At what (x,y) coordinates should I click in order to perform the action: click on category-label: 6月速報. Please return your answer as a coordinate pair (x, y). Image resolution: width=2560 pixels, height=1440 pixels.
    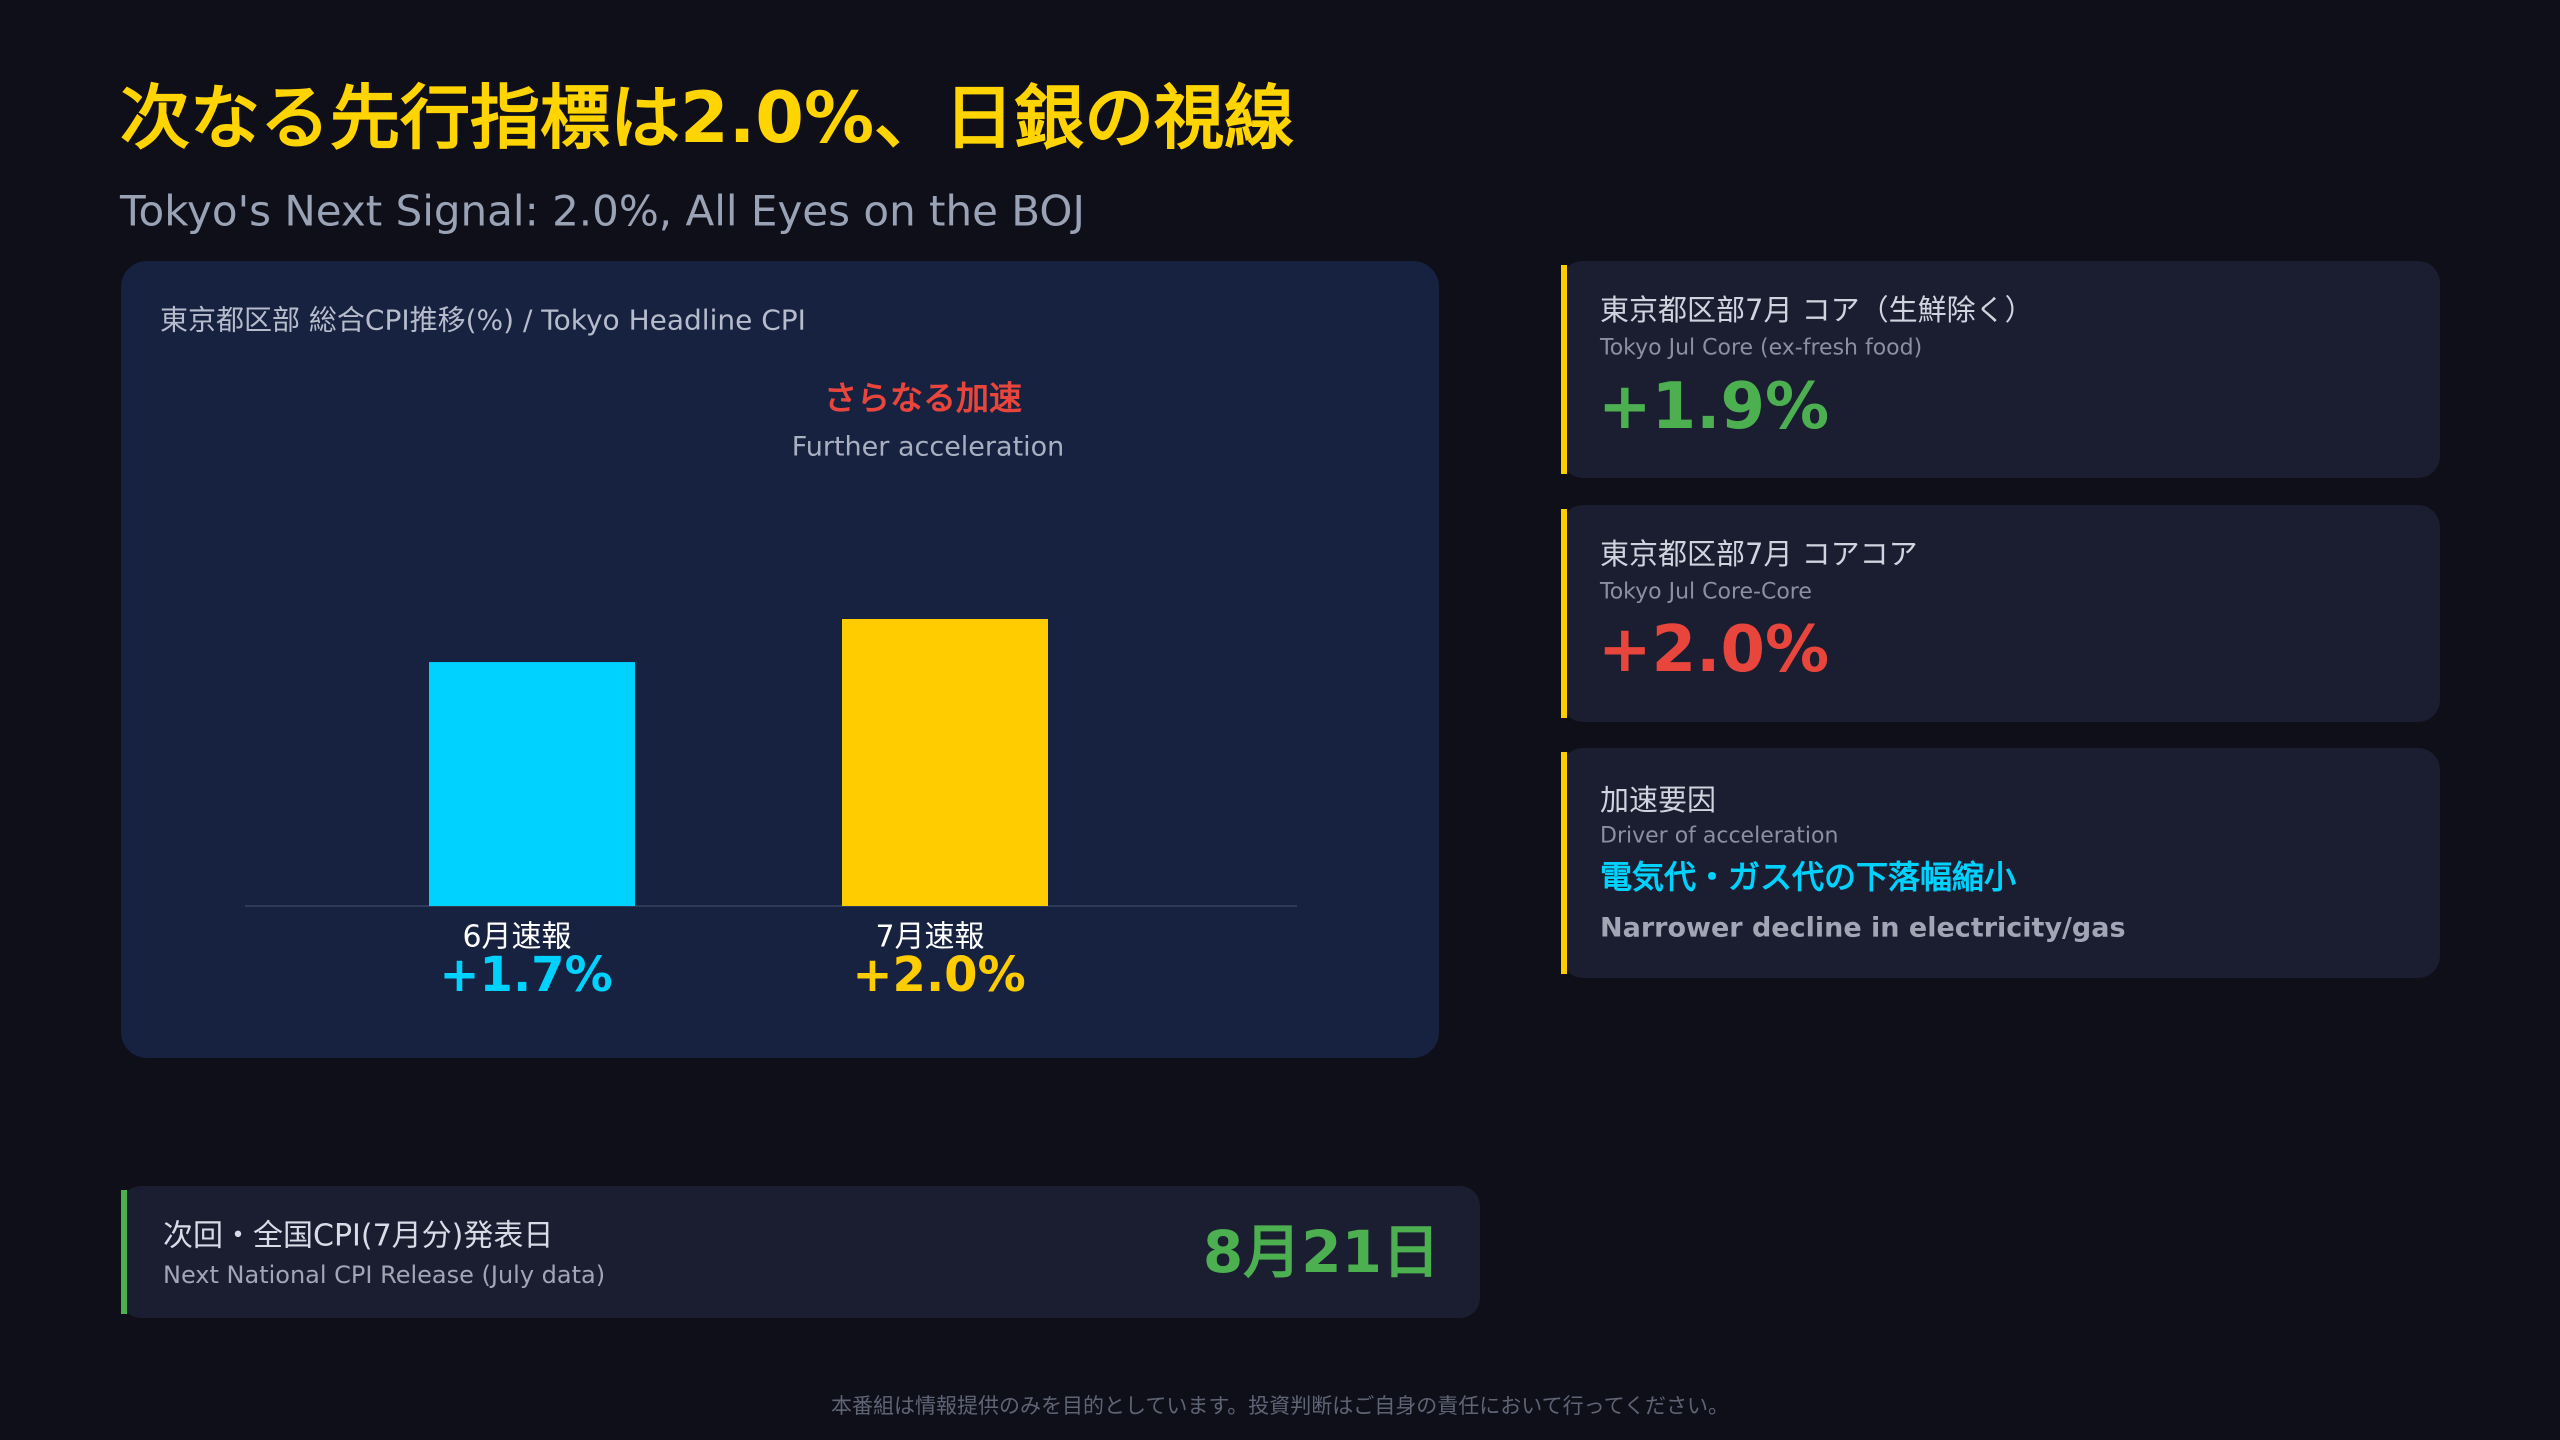
    Looking at the image, I should click on (516, 937).